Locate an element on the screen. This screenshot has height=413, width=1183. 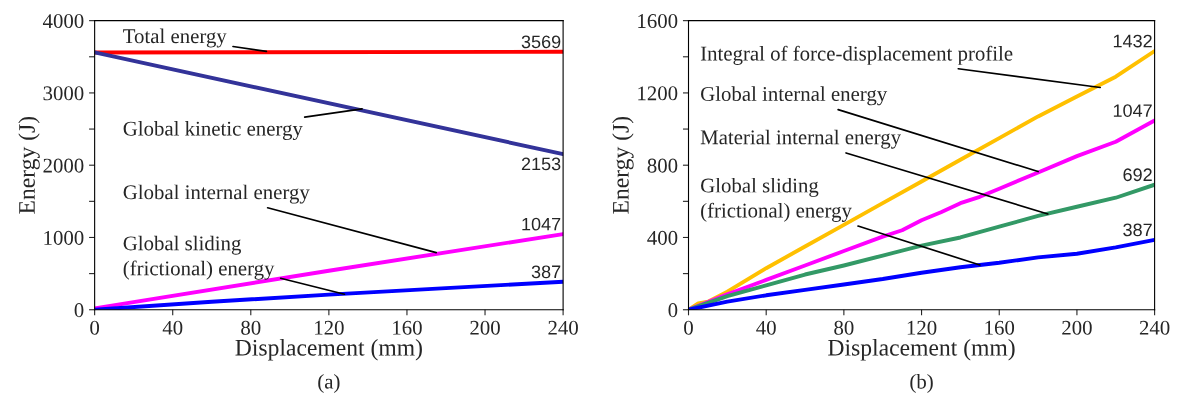
y-tick-label: 3000 is located at coordinates (63, 93).